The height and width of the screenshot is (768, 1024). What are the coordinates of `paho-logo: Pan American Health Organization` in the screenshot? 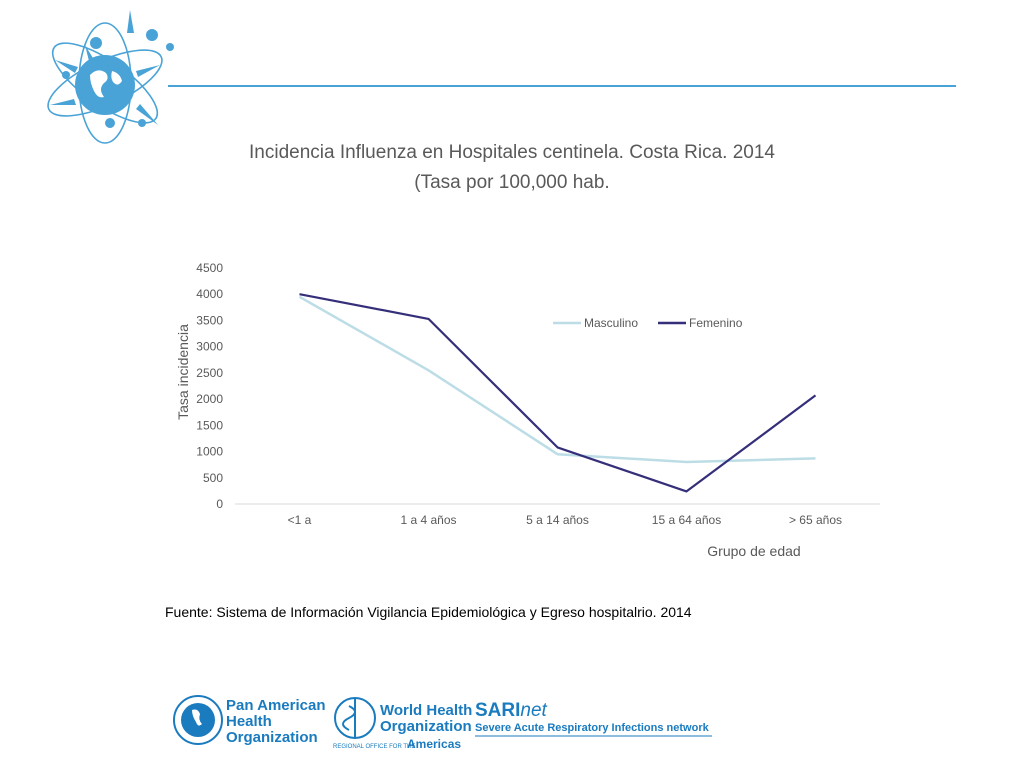 It's located at (249, 720).